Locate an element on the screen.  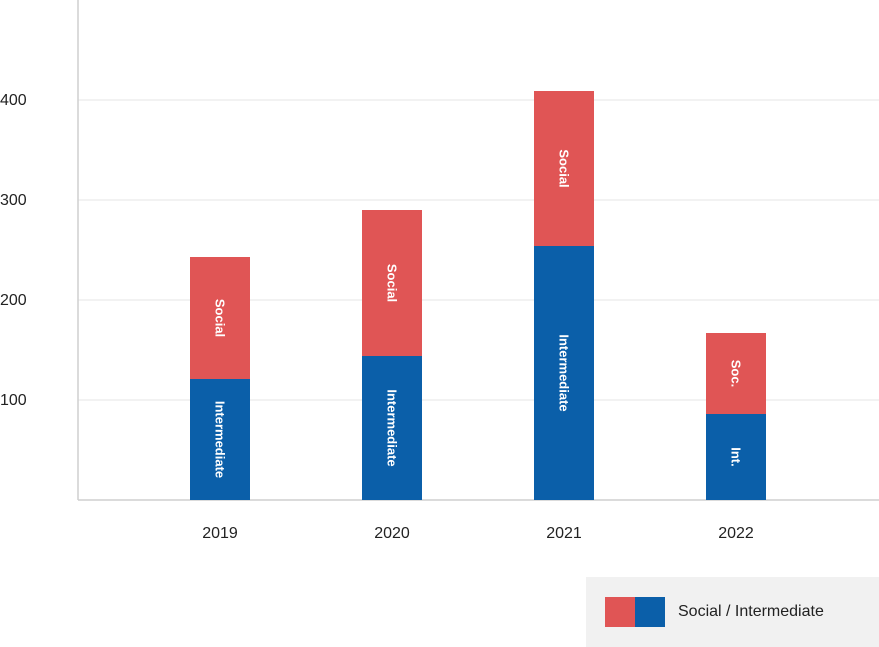
bar-label-intermediate-2019: Intermediate is located at coordinates (220, 439).